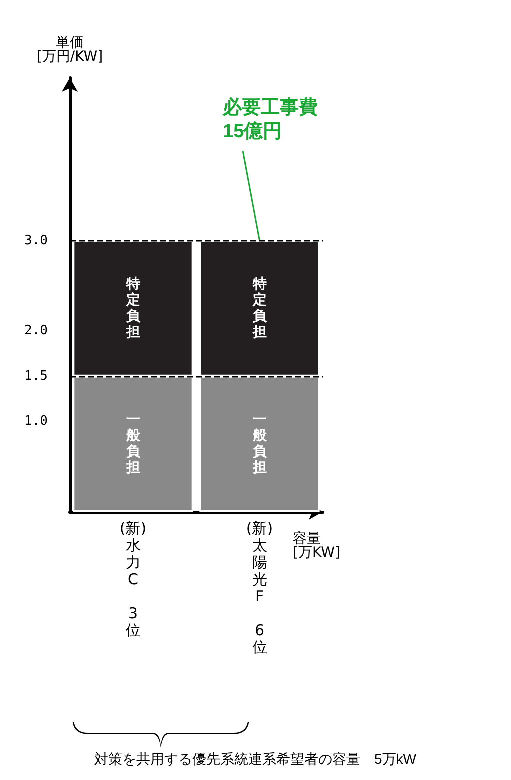 The width and height of the screenshot is (511, 780). What do you see at coordinates (256, 759) in the screenshot?
I see `text: 対策を共用する優先系統連系希望者の容量 5万kW` at bounding box center [256, 759].